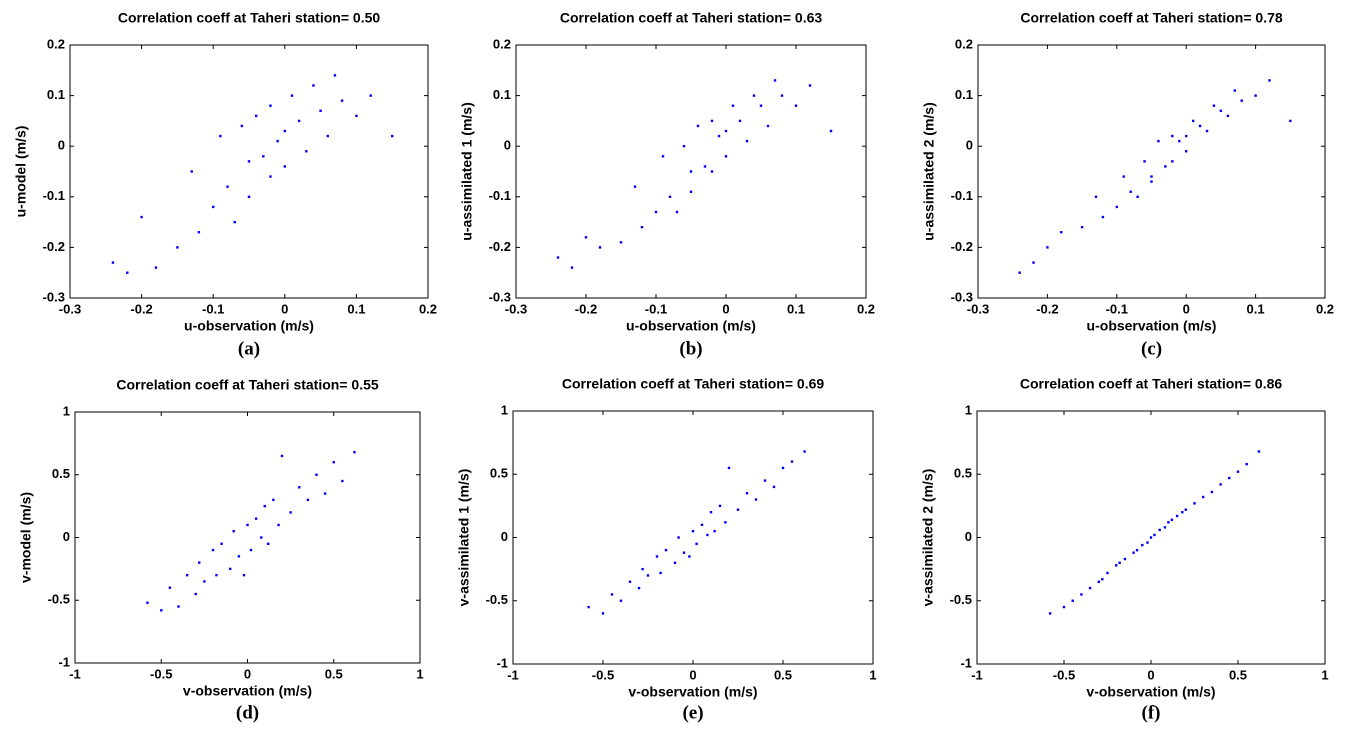  I want to click on x-tick-label: 0.1, so click(796, 308).